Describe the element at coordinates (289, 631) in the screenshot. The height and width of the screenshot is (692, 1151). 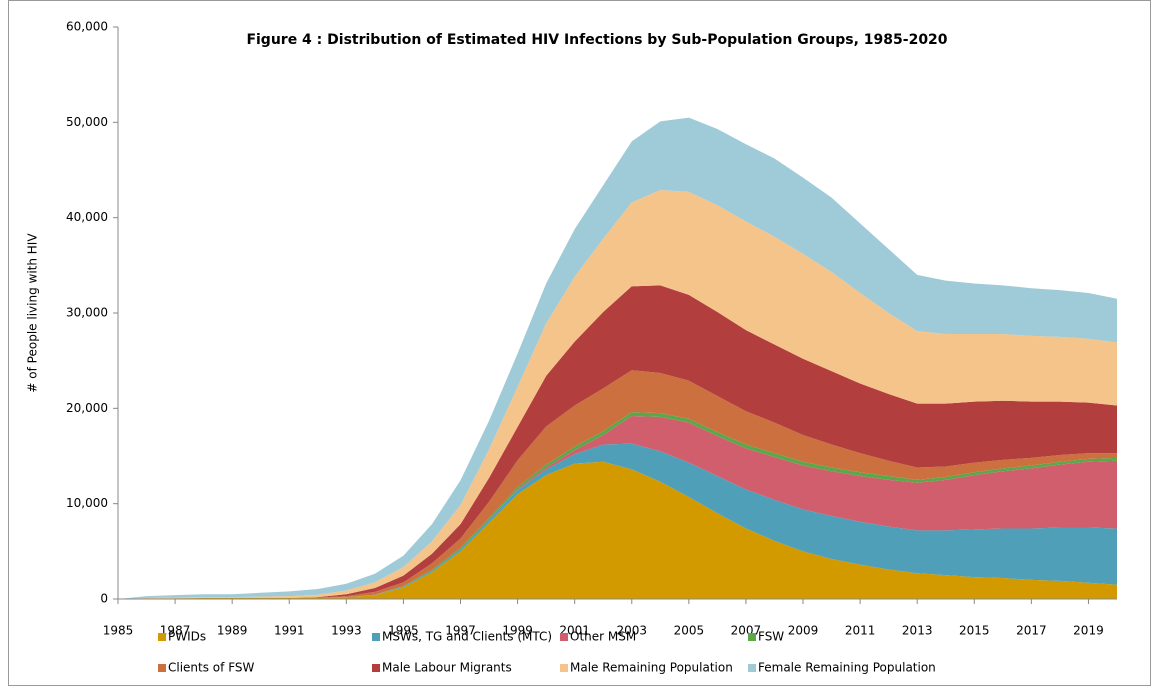
I see `x-tick-label: 1991` at that location.